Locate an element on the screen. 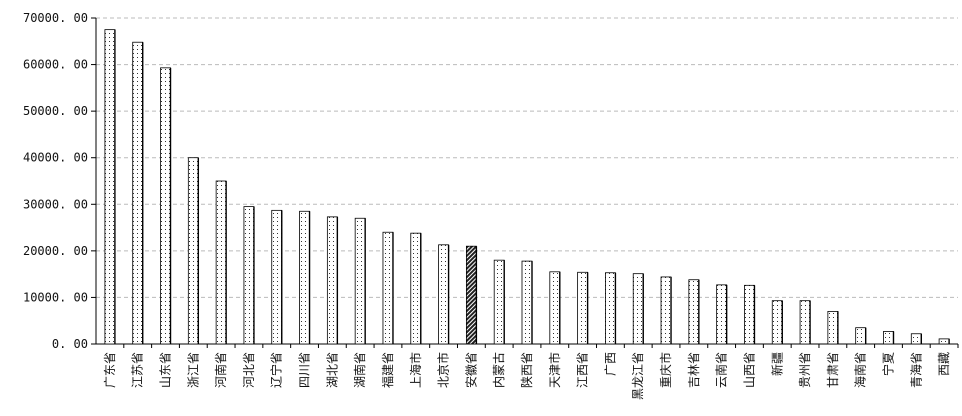 The width and height of the screenshot is (962, 416). x-category-label: 上海市 is located at coordinates (415, 370).